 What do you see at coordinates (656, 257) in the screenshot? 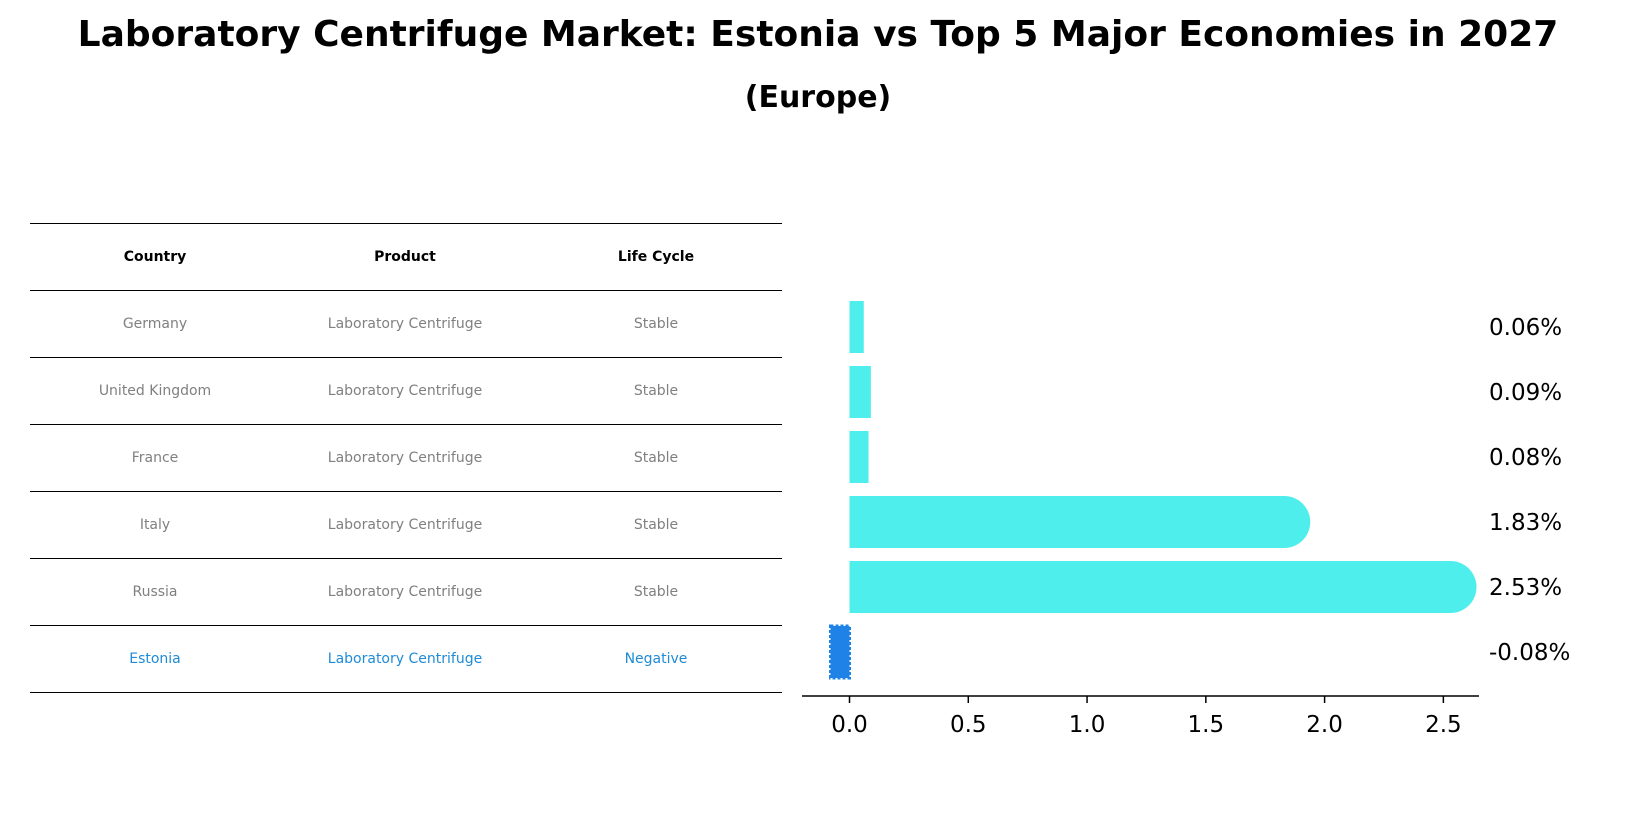
I see `header-life-cycle: Life Cycle` at bounding box center [656, 257].